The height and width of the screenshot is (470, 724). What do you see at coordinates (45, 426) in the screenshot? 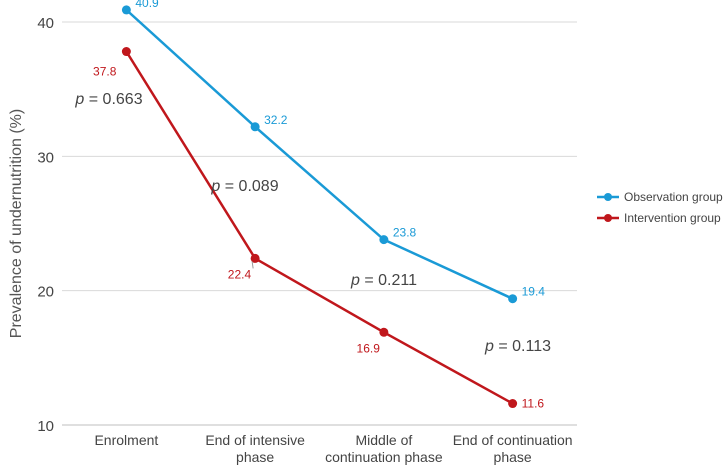
I see `y-tick-label: 10` at bounding box center [45, 426].